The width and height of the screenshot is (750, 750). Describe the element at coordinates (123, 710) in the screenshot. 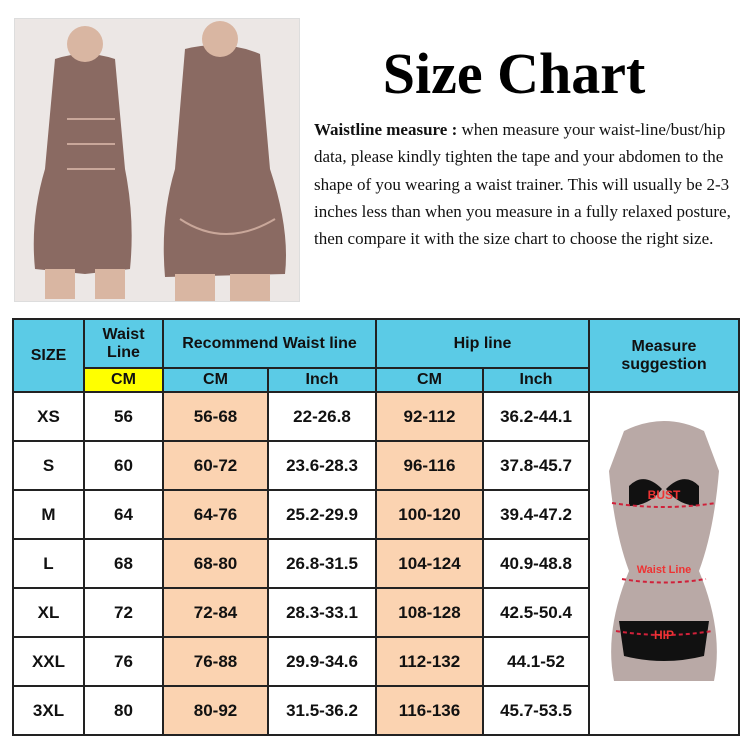

I see `cell-waist: 80` at that location.